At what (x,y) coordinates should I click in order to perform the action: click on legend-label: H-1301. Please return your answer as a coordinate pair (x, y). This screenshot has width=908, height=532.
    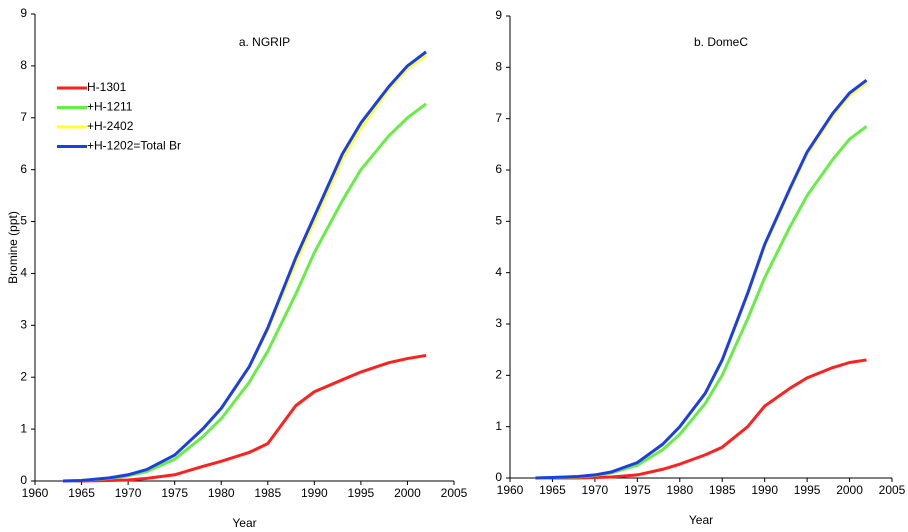
    Looking at the image, I should click on (107, 87).